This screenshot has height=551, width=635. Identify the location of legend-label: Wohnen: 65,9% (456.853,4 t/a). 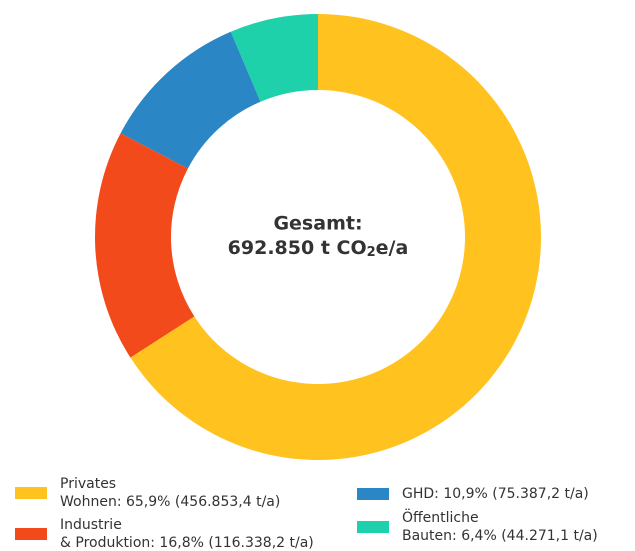
(170, 502).